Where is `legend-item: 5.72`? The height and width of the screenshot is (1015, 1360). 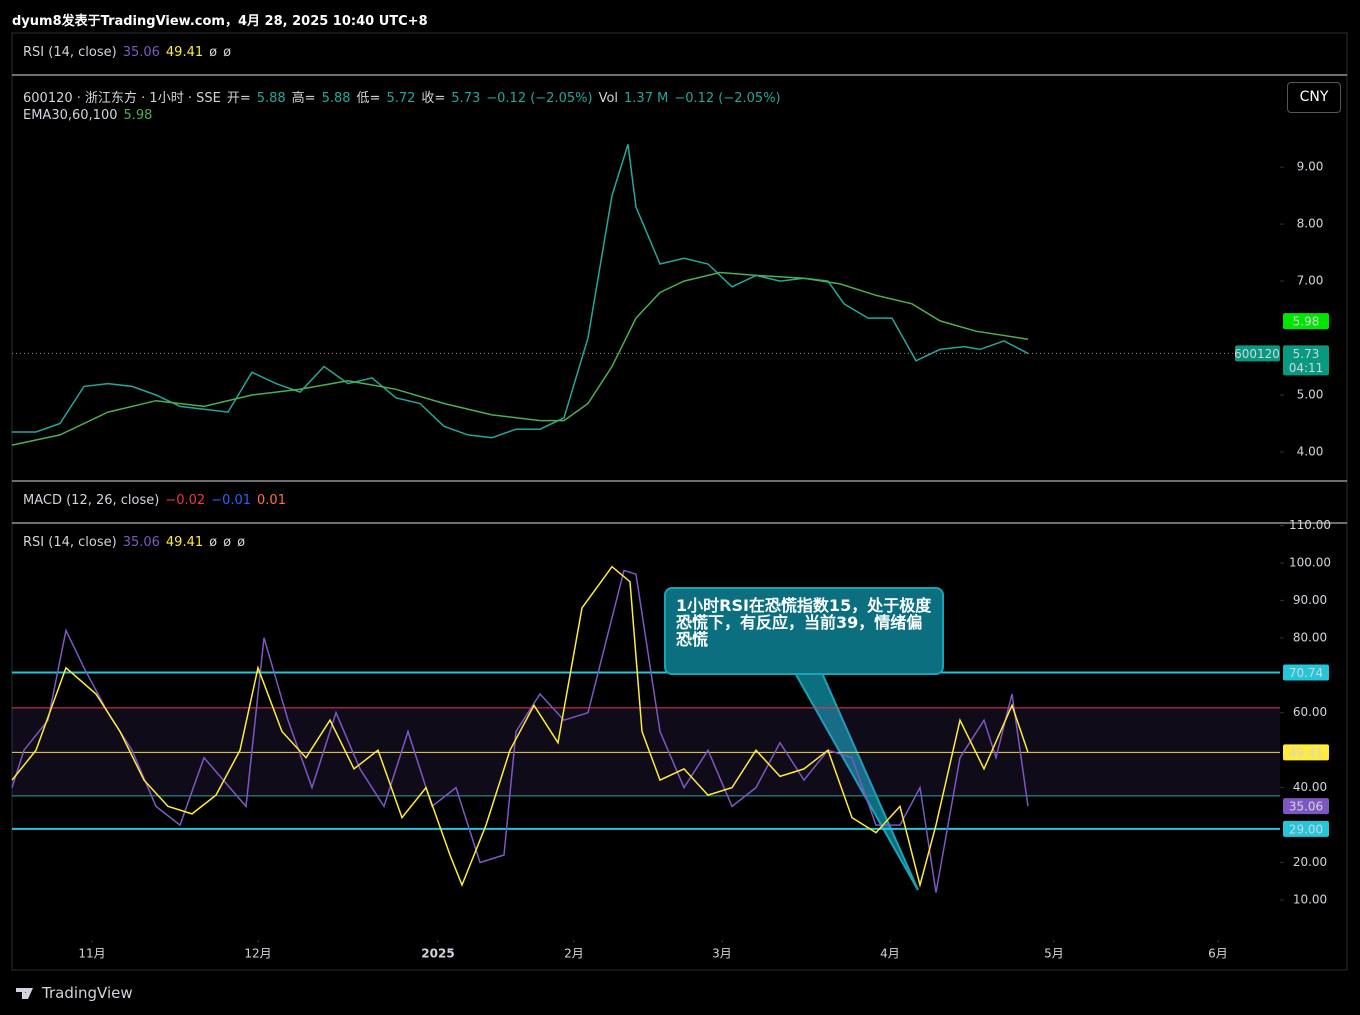
legend-item: 5.72 is located at coordinates (401, 98).